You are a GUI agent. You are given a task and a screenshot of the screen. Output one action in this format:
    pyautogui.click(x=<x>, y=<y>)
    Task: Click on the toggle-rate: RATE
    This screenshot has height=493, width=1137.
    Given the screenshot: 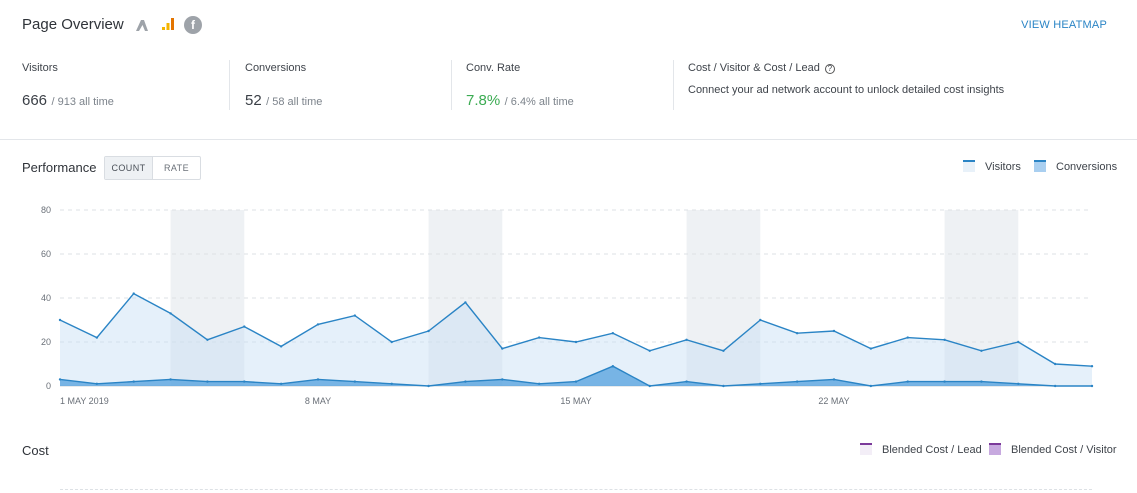 What is the action you would take?
    pyautogui.click(x=176, y=168)
    